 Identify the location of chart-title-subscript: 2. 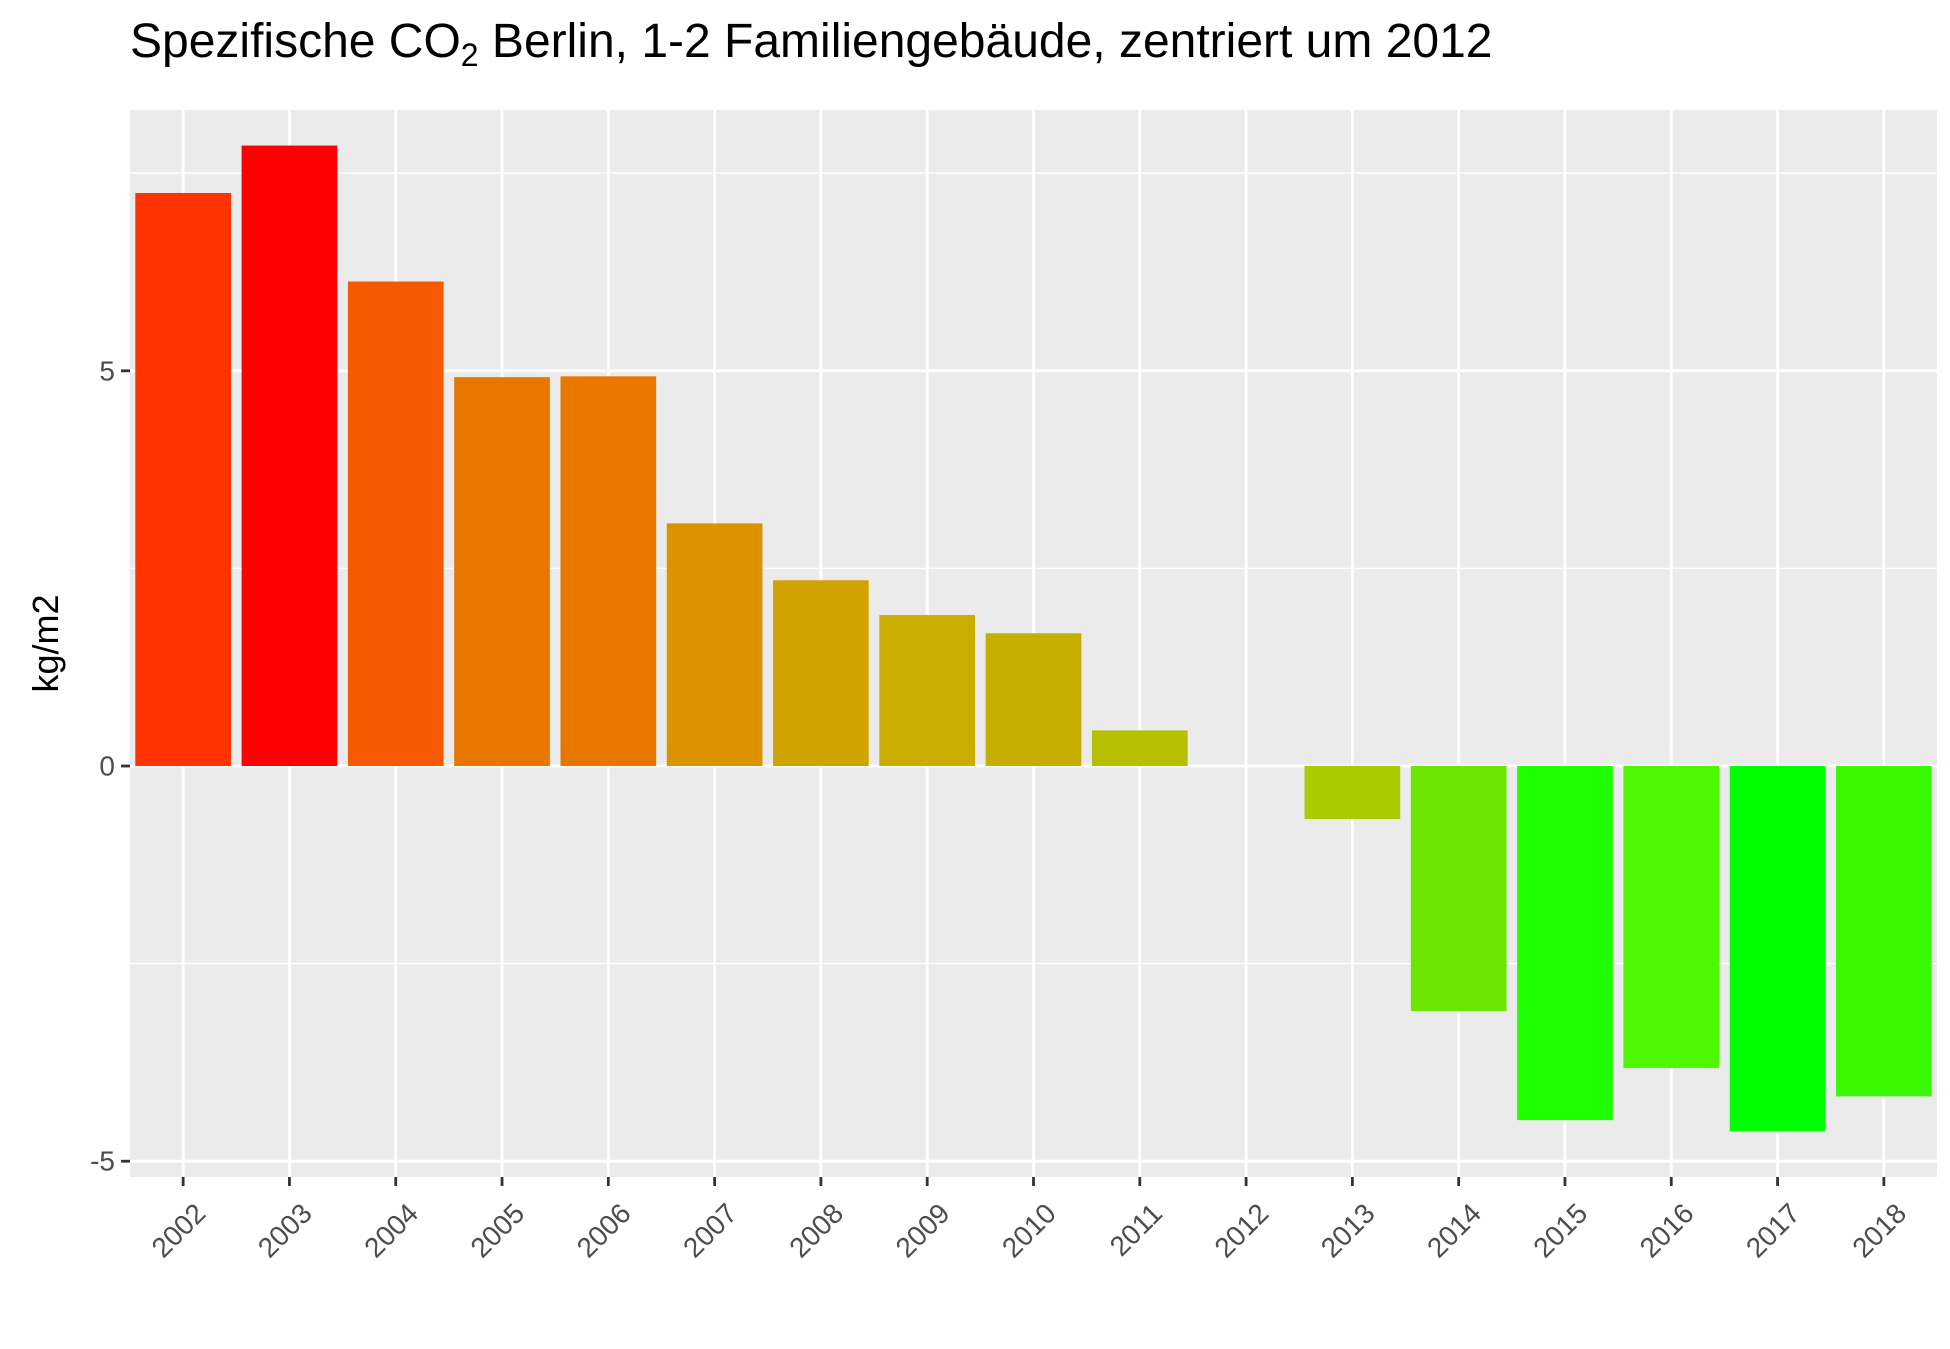
(469, 55).